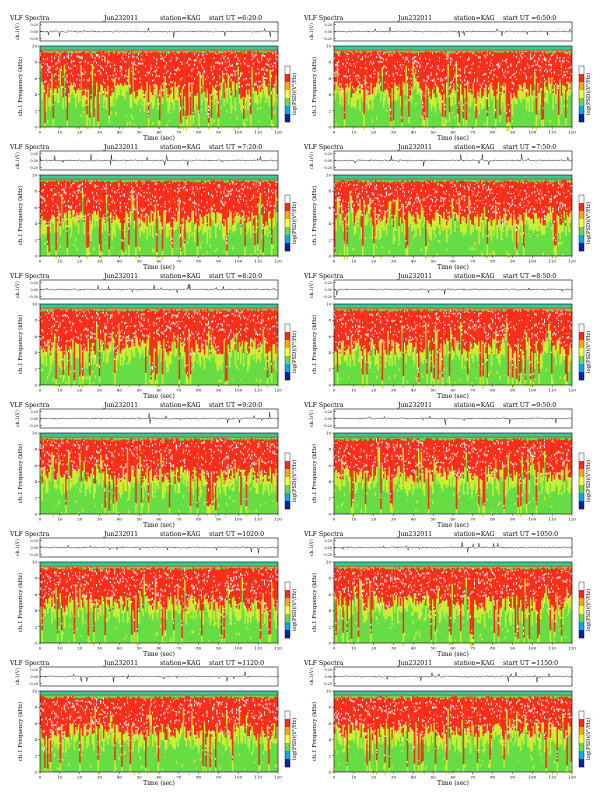 The height and width of the screenshot is (792, 612). What do you see at coordinates (329, 239) in the screenshot?
I see `freq-tick-label: 2` at bounding box center [329, 239].